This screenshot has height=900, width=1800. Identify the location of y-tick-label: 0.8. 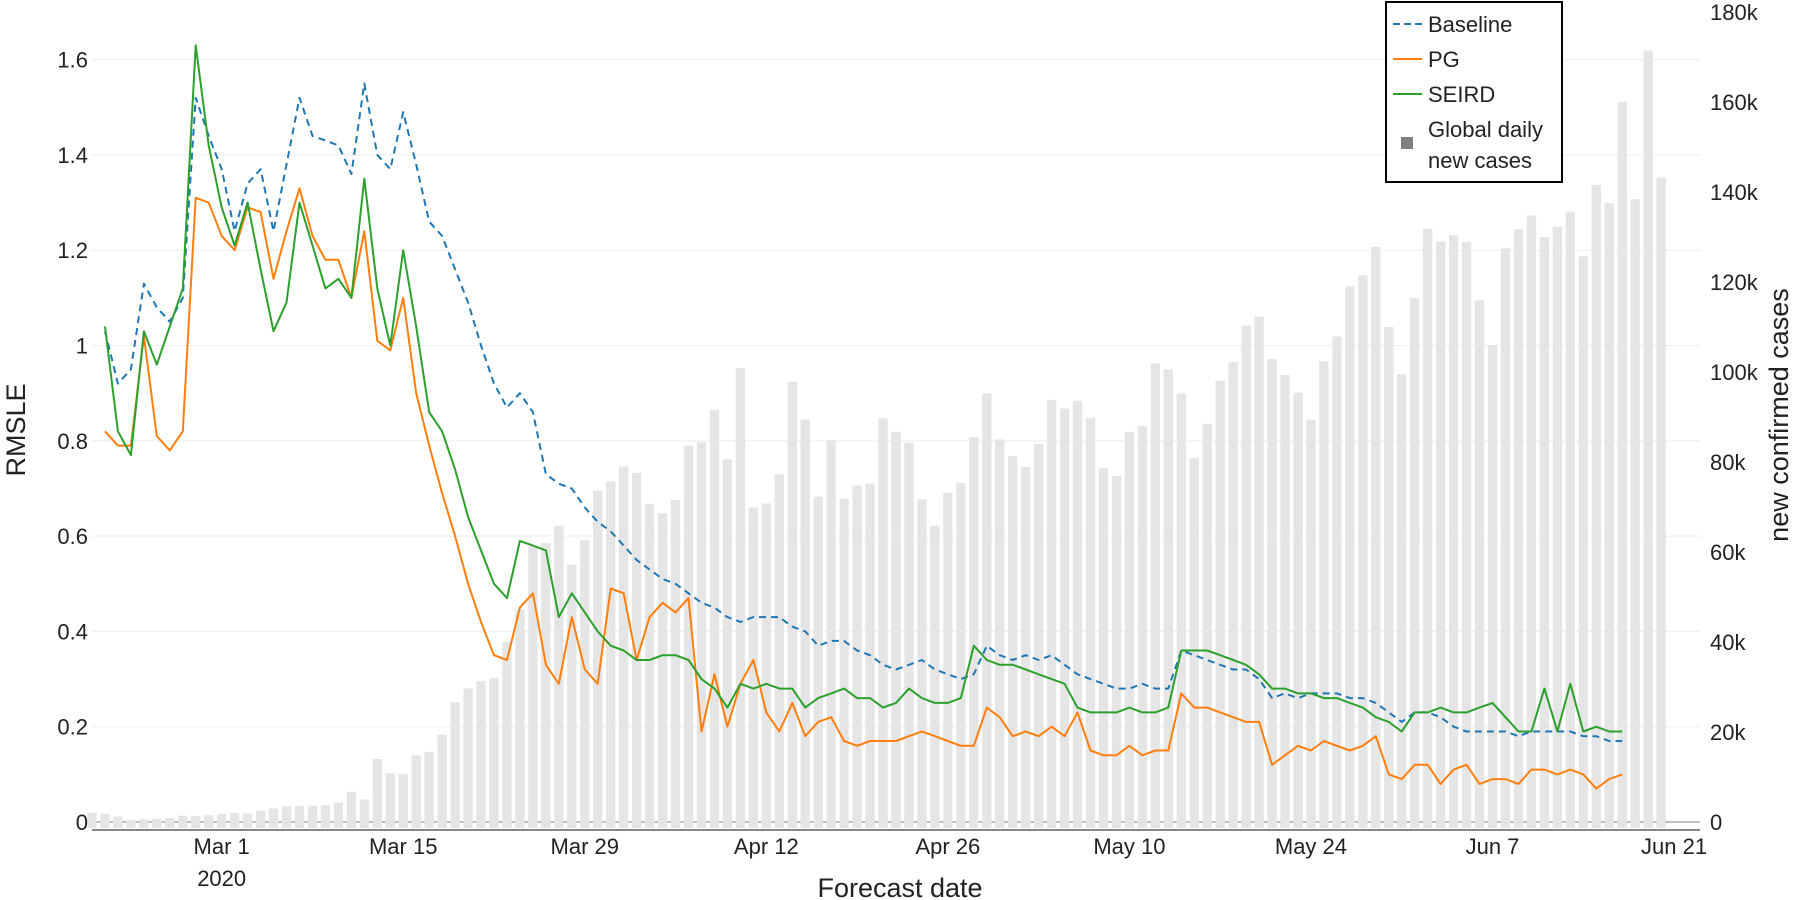
(72, 441).